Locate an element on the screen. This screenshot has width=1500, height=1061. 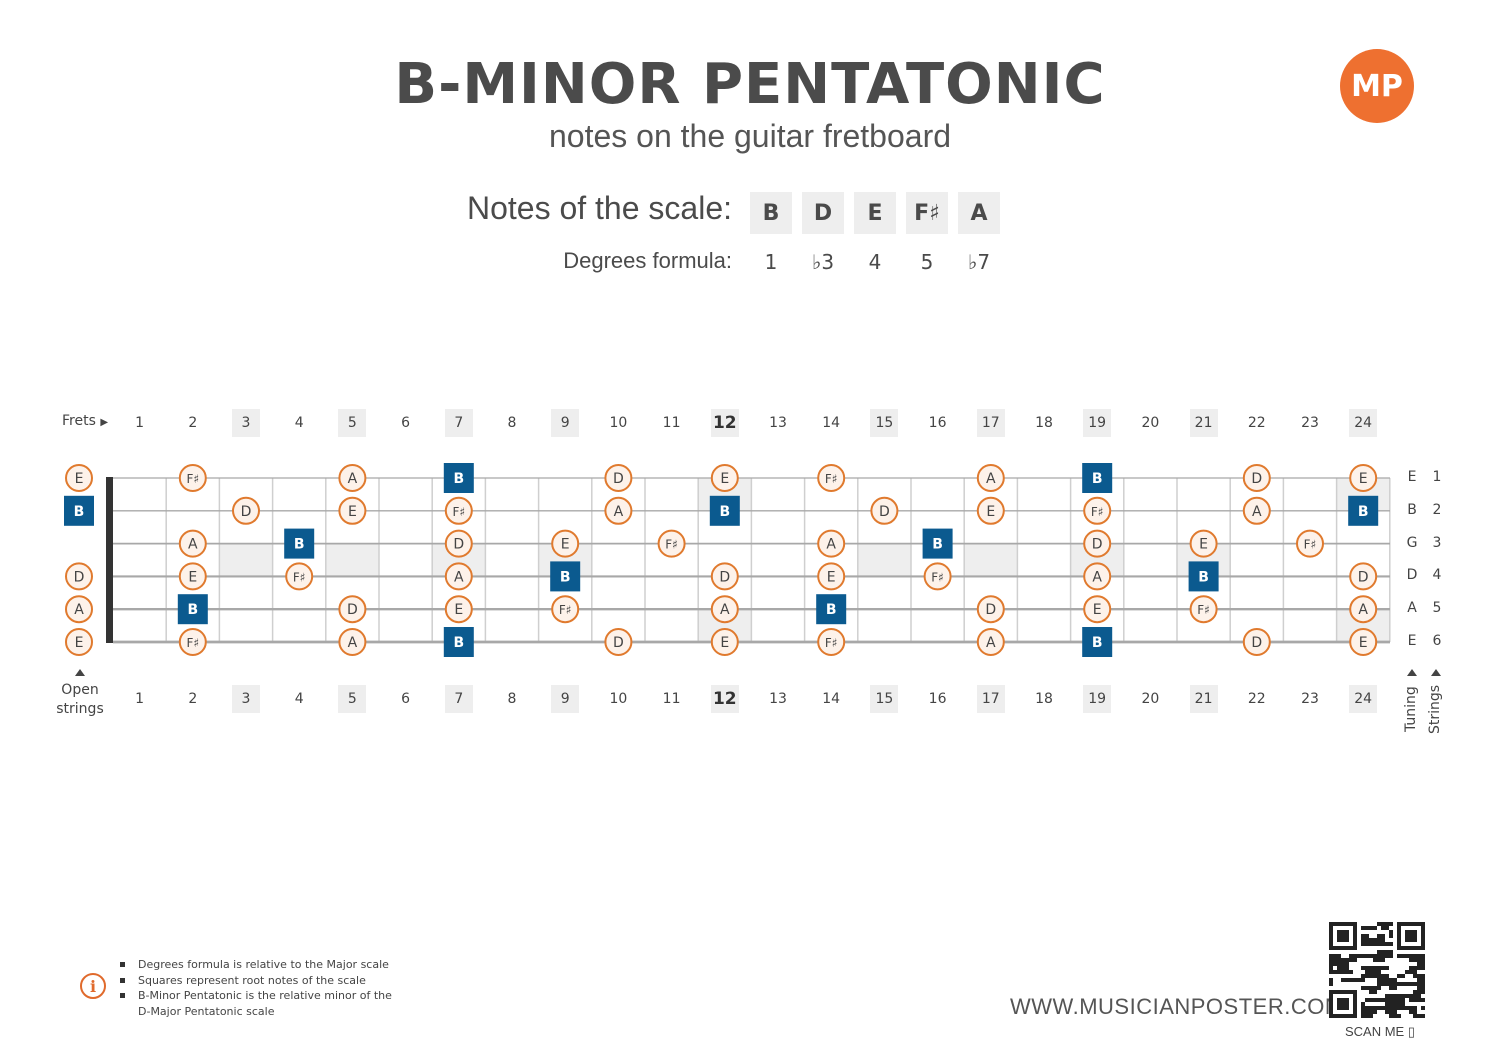
notes-of-scale-label: Notes of the scale: is located at coordinates (599, 208).